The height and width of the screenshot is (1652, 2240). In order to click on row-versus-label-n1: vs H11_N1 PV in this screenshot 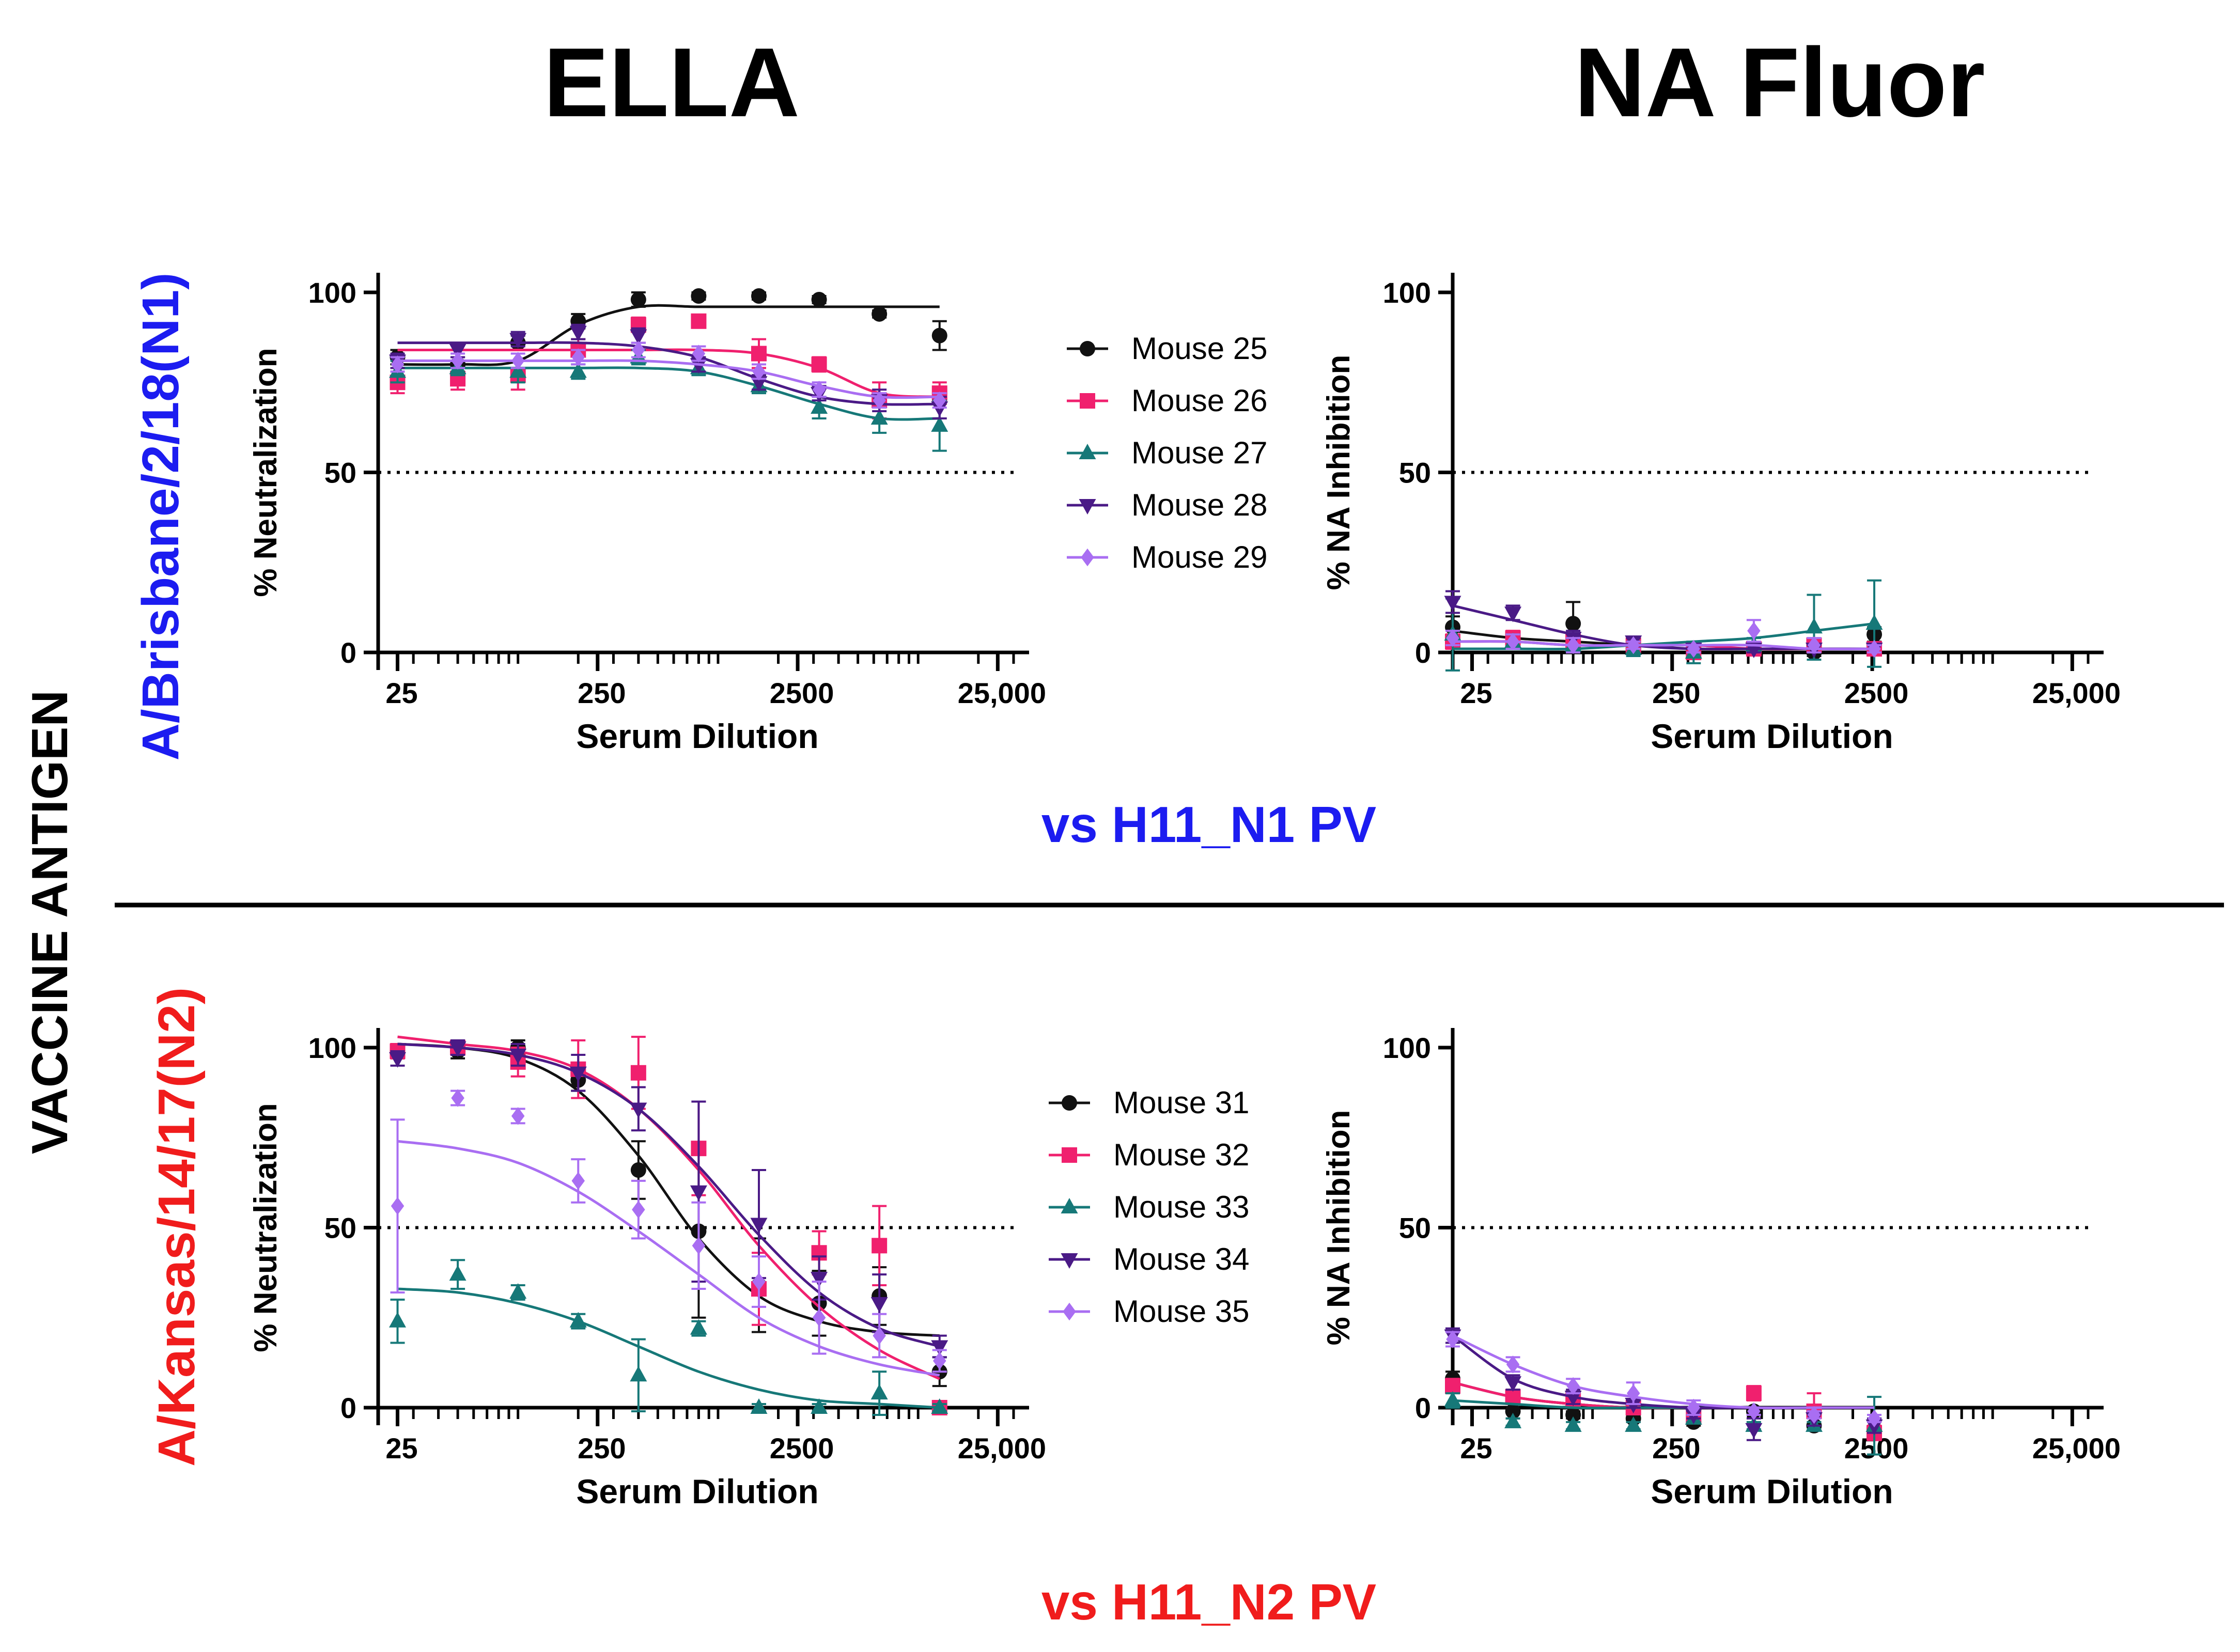, I will do `click(1208, 824)`.